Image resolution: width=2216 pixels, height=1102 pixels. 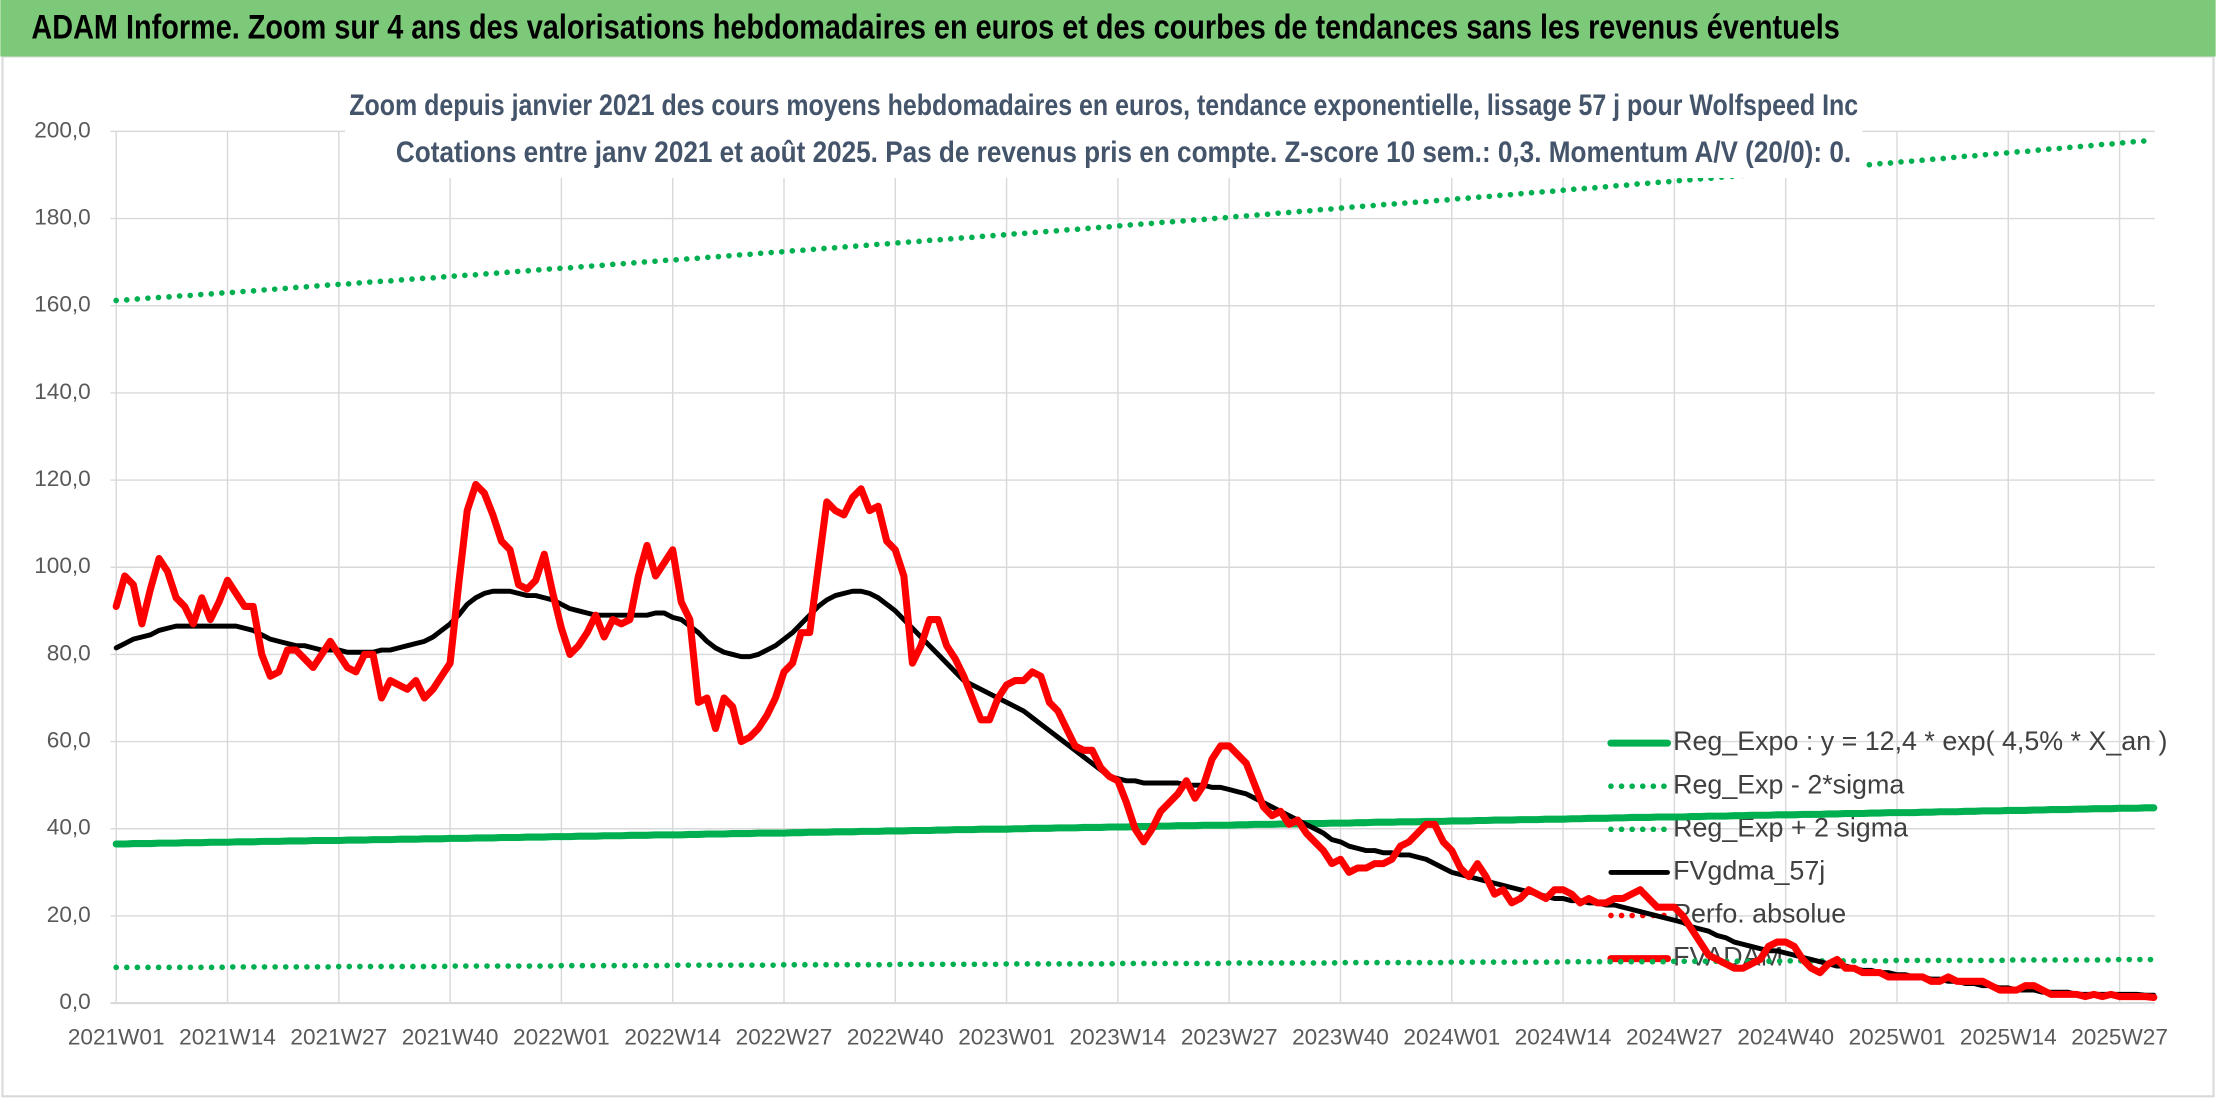 What do you see at coordinates (69, 740) in the screenshot?
I see `y-tick-label: 60,0` at bounding box center [69, 740].